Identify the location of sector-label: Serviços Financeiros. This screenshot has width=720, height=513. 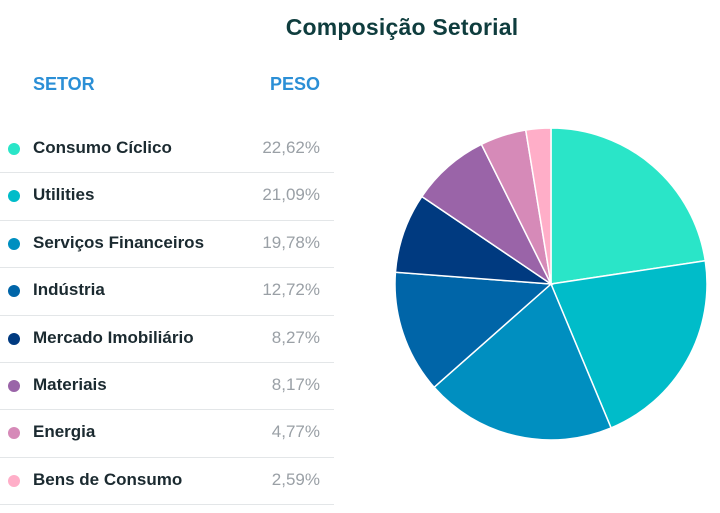
(119, 242).